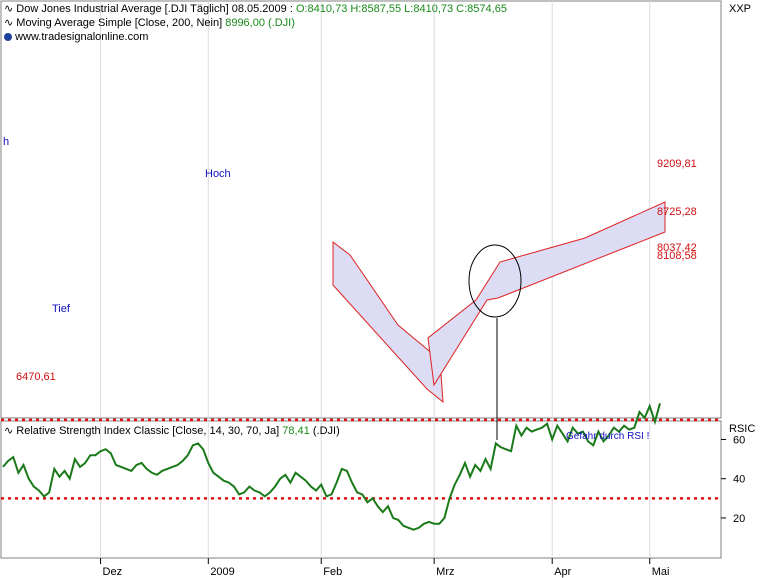  What do you see at coordinates (218, 174) in the screenshot?
I see `hoch-label: Hoch` at bounding box center [218, 174].